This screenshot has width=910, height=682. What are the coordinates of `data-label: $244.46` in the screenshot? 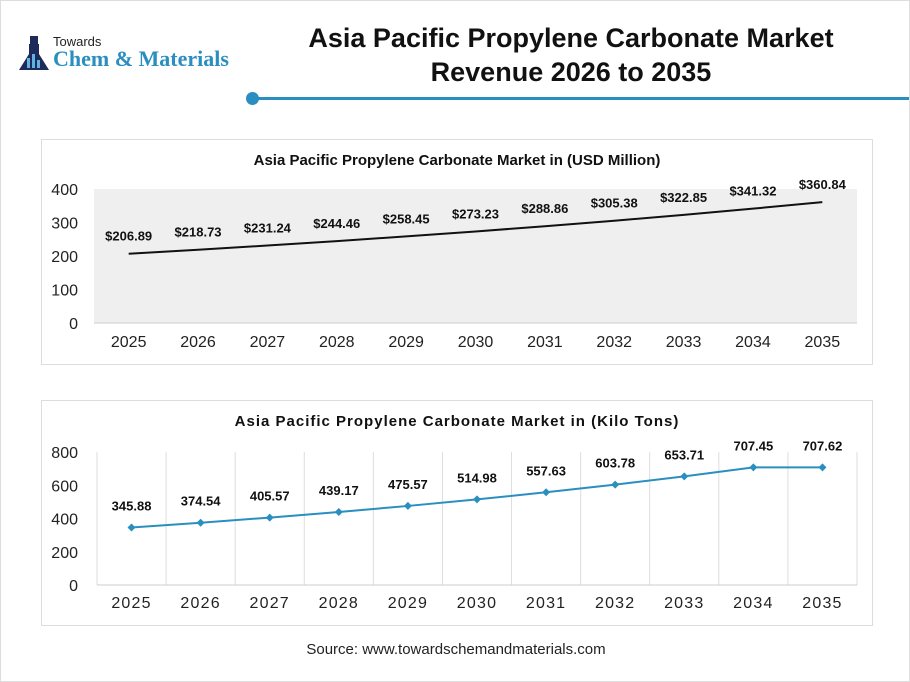 It's located at (336, 223).